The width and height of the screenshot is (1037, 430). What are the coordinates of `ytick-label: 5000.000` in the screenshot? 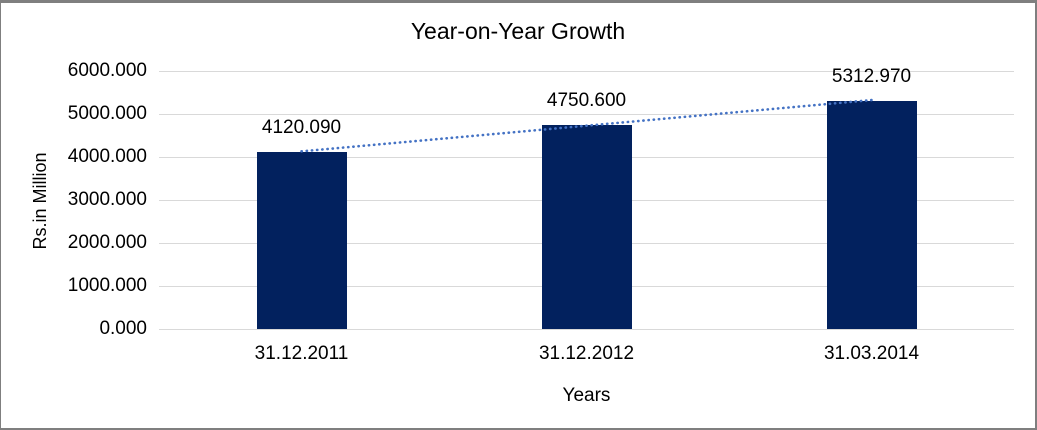 It's located at (107, 113).